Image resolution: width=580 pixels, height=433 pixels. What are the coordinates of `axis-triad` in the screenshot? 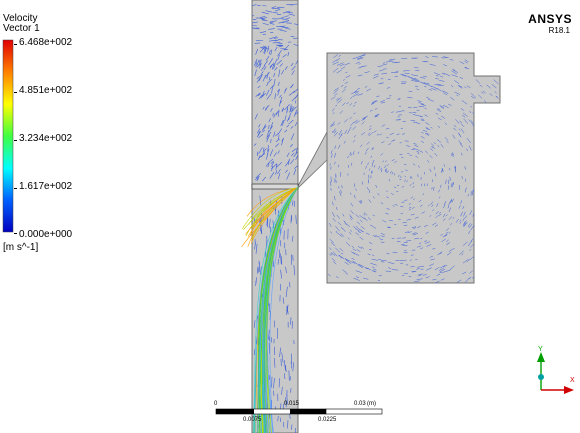 It's located at (555, 373).